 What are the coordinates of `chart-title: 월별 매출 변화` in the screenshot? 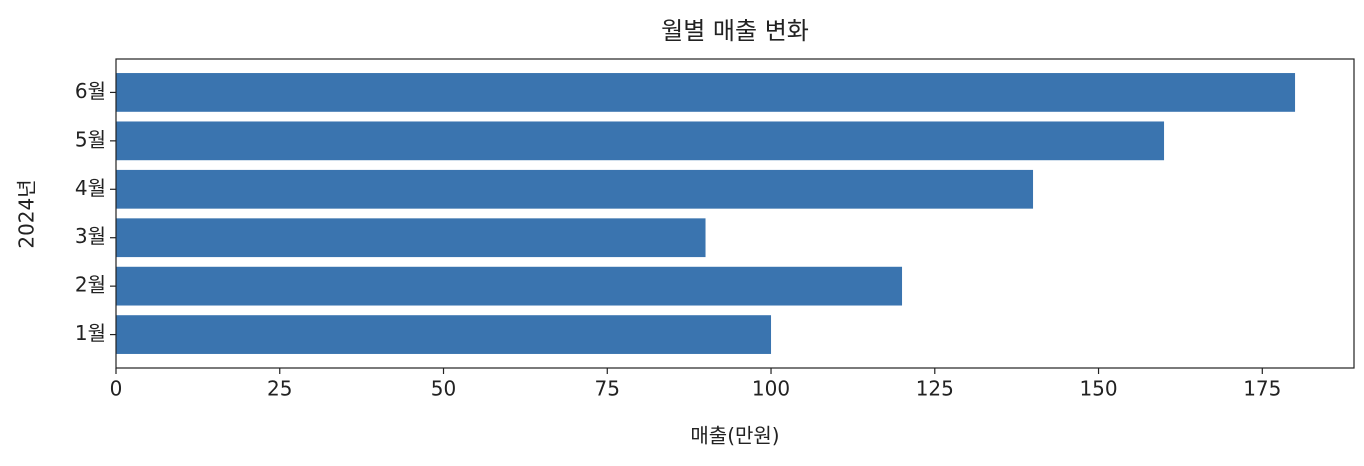 It's located at (735, 31).